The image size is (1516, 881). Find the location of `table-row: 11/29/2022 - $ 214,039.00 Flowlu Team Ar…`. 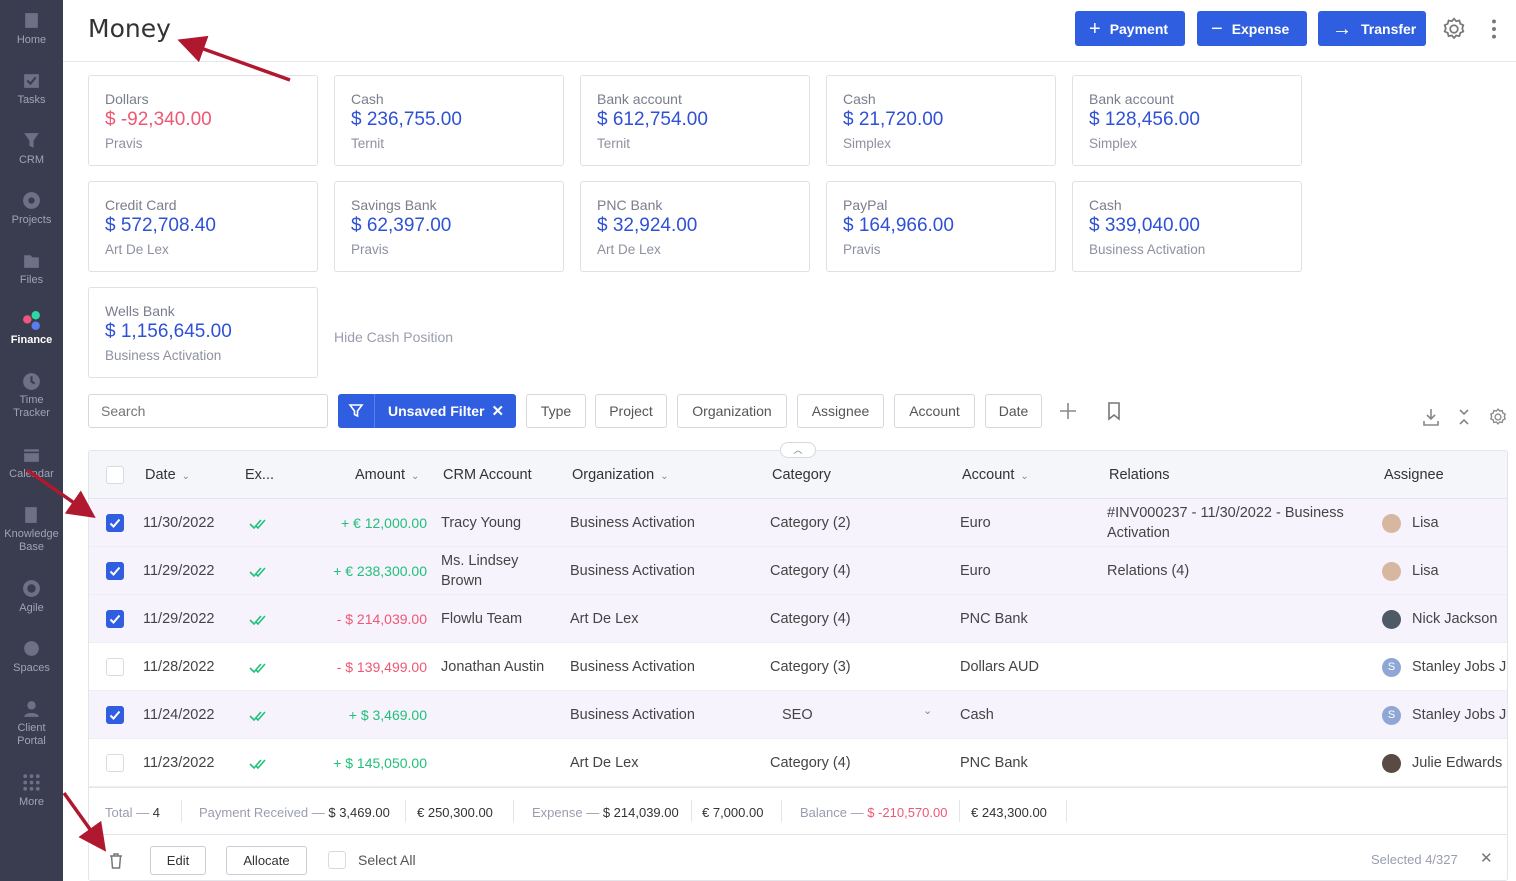

table-row: 11/29/2022 - $ 214,039.00 Flowlu Team Ar… is located at coordinates (798, 619).